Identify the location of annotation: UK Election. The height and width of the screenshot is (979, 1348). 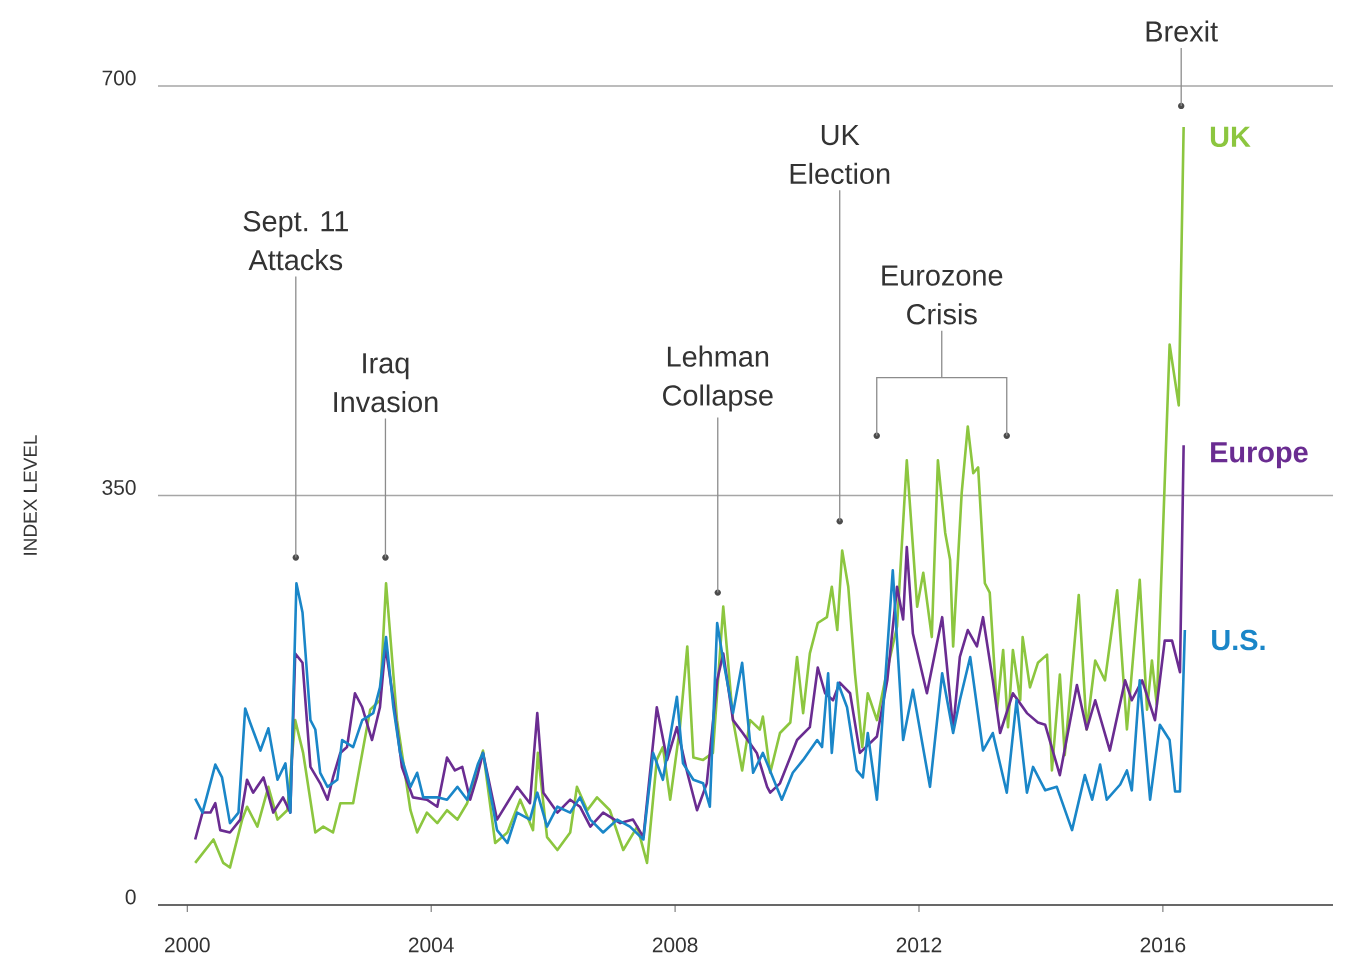
(840, 155).